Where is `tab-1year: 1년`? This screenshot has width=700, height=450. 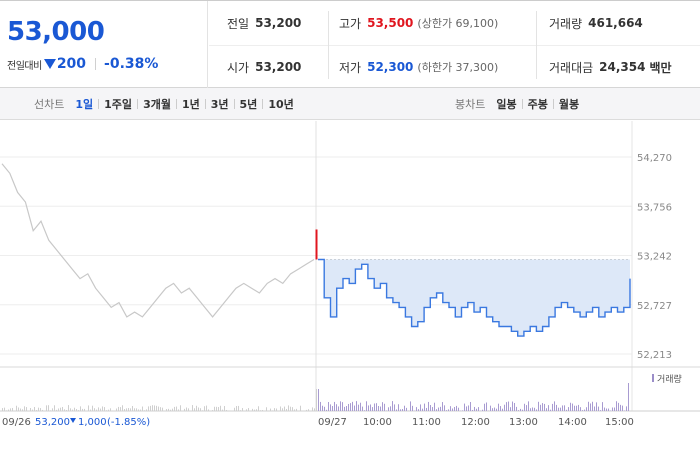
tab-1year: 1년 is located at coordinates (190, 104).